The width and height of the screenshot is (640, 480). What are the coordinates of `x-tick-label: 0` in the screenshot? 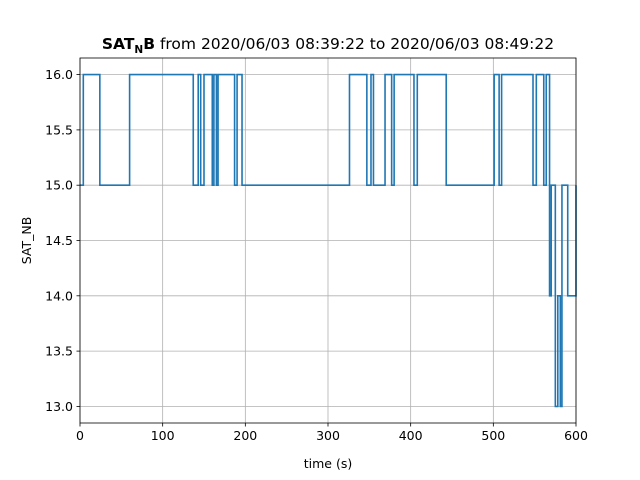 It's located at (80, 435).